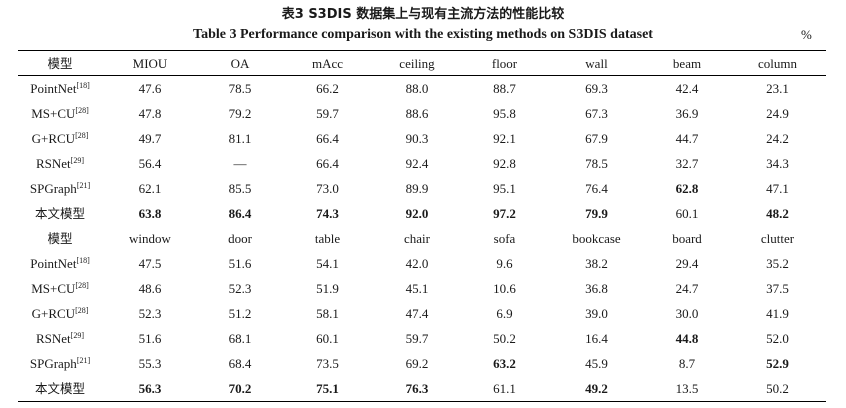 This screenshot has height=408, width=846. Describe the element at coordinates (687, 238) in the screenshot. I see `header-cell-board: board` at that location.